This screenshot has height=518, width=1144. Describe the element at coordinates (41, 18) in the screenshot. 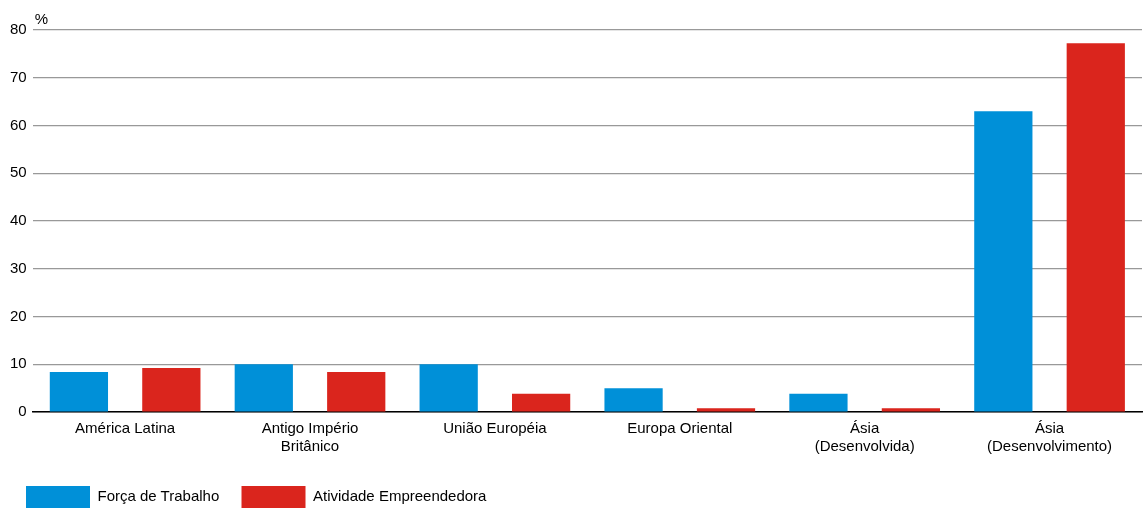

I see `y-axis-title: %` at that location.